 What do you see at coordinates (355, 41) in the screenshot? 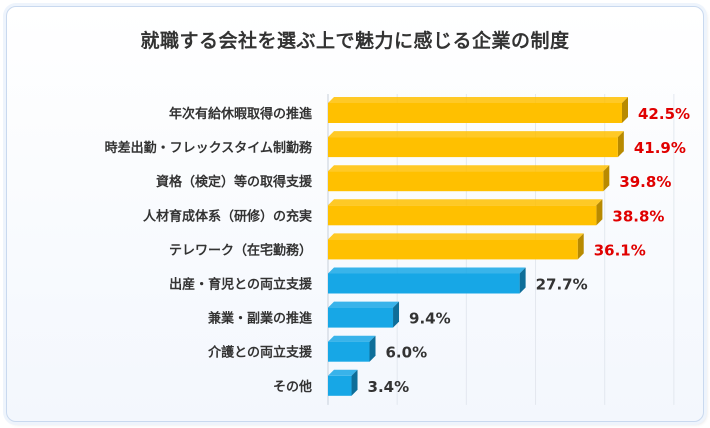
I see `chart-title: 就職する会社を選ぶ上で魅力に感じる企業の制度` at bounding box center [355, 41].